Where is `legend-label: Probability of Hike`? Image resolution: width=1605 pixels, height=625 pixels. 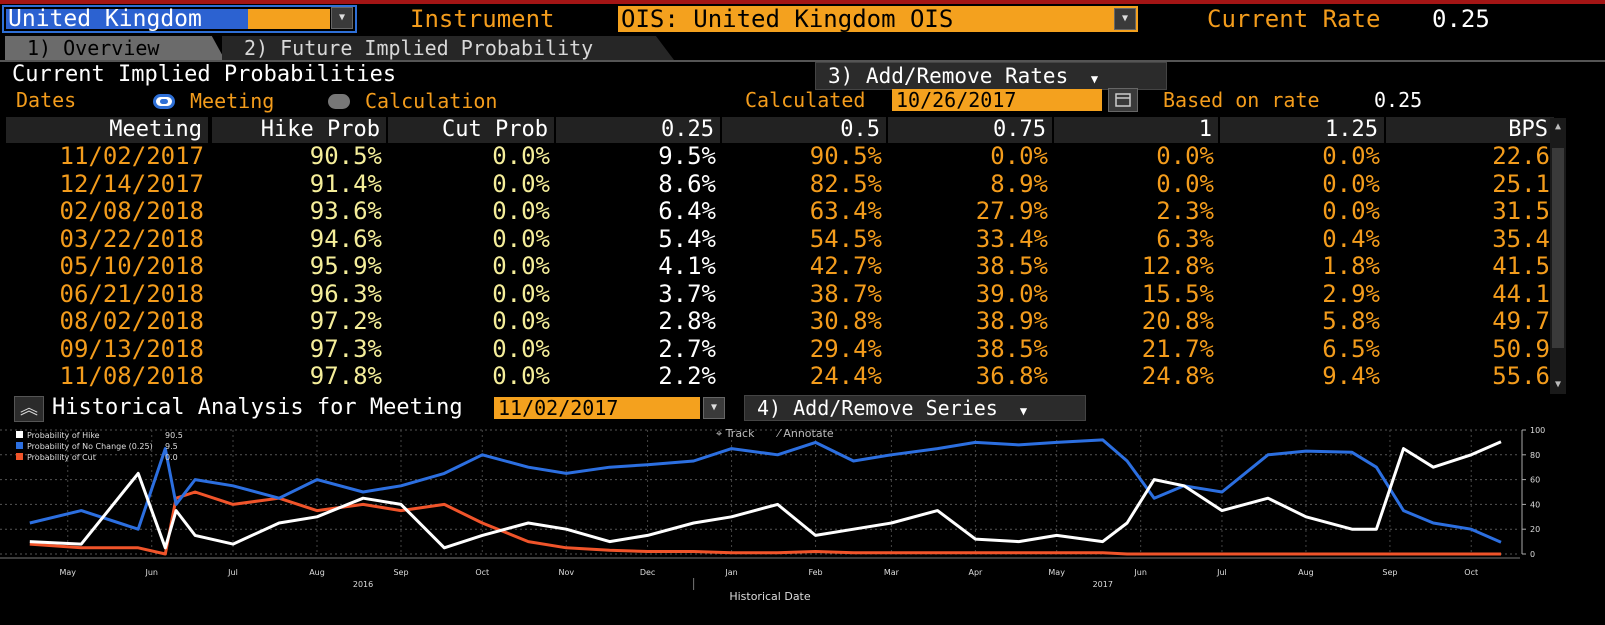
legend-label: Probability of Hike is located at coordinates (63, 435).